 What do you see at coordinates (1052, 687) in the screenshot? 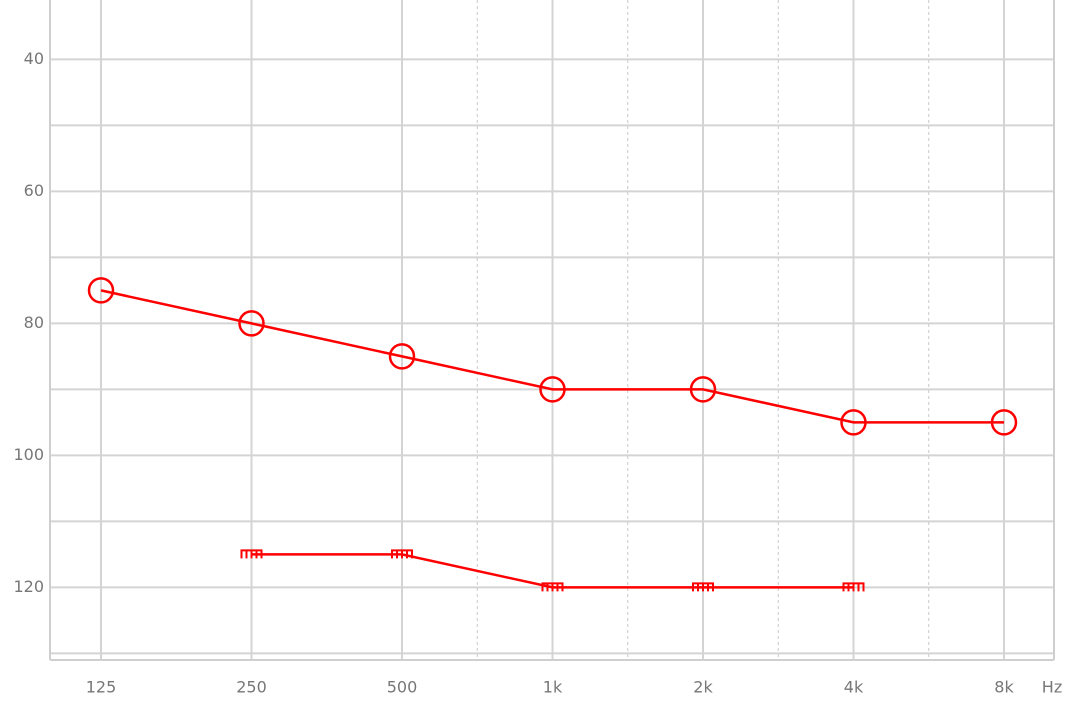
I see `x-unit-label: Hz` at bounding box center [1052, 687].